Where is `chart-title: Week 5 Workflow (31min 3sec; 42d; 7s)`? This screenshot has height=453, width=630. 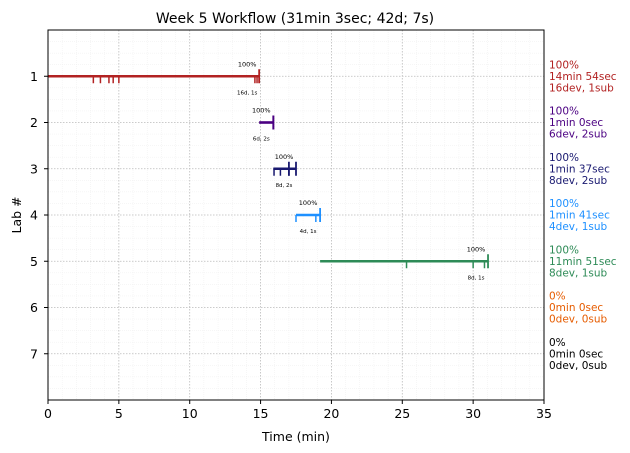
chart-title: Week 5 Workflow (31min 3sec; 42d; 7s) is located at coordinates (295, 19).